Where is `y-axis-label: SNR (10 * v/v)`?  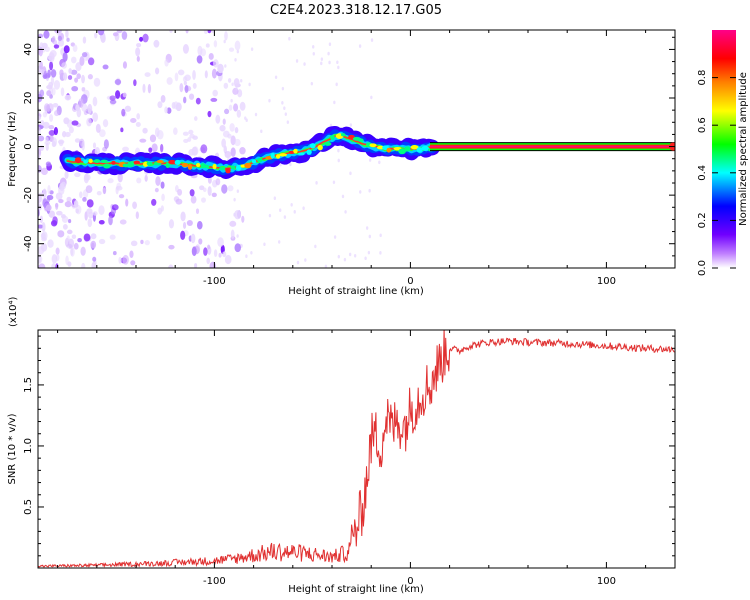 y-axis-label: SNR (10 * v/v) is located at coordinates (12, 448).